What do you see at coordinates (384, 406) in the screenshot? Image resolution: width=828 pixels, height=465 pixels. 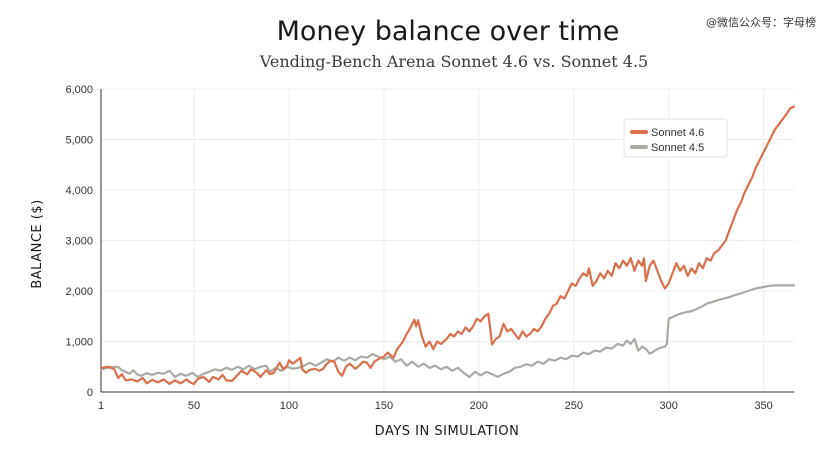 I see `x-tick-label: 150` at bounding box center [384, 406].